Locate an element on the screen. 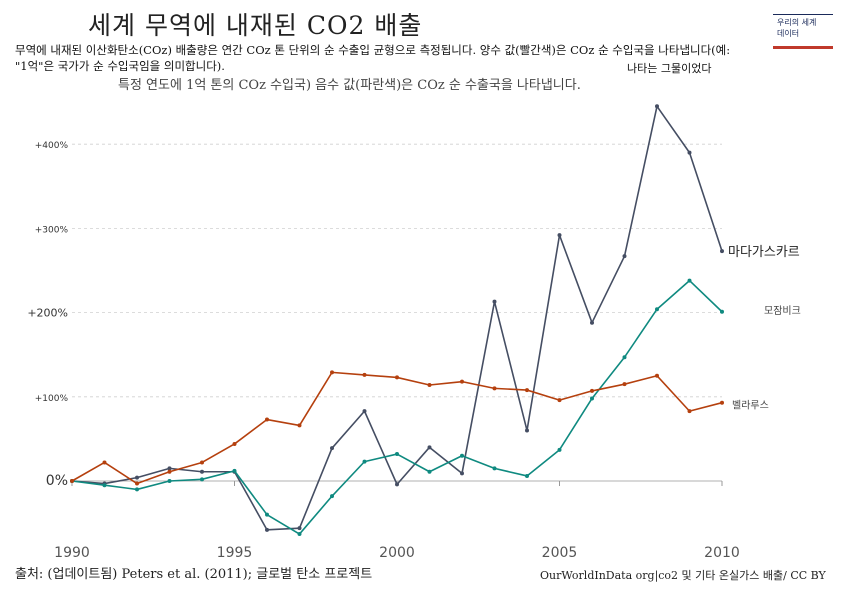 The width and height of the screenshot is (850, 600). owid-logo: 우리의 세계 데이터 is located at coordinates (803, 31).